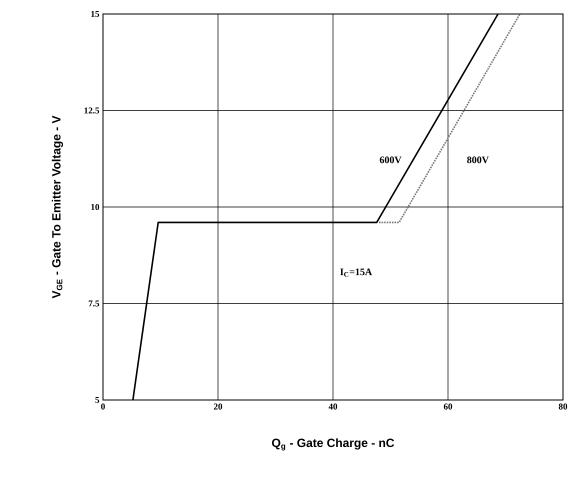  I want to click on x-tick-label: 60, so click(448, 407).